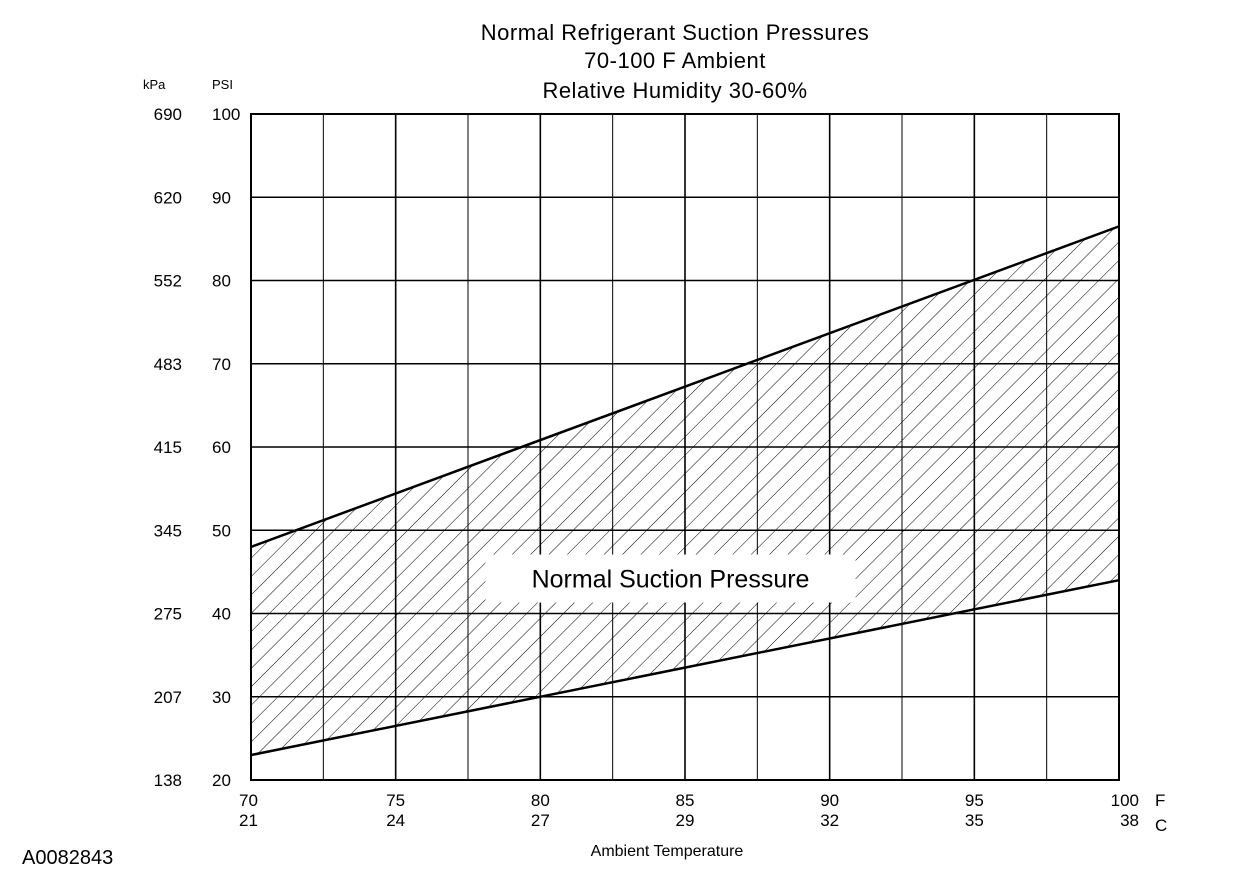 This screenshot has height=888, width=1248. I want to click on y-tick-kpa: 620, so click(168, 197).